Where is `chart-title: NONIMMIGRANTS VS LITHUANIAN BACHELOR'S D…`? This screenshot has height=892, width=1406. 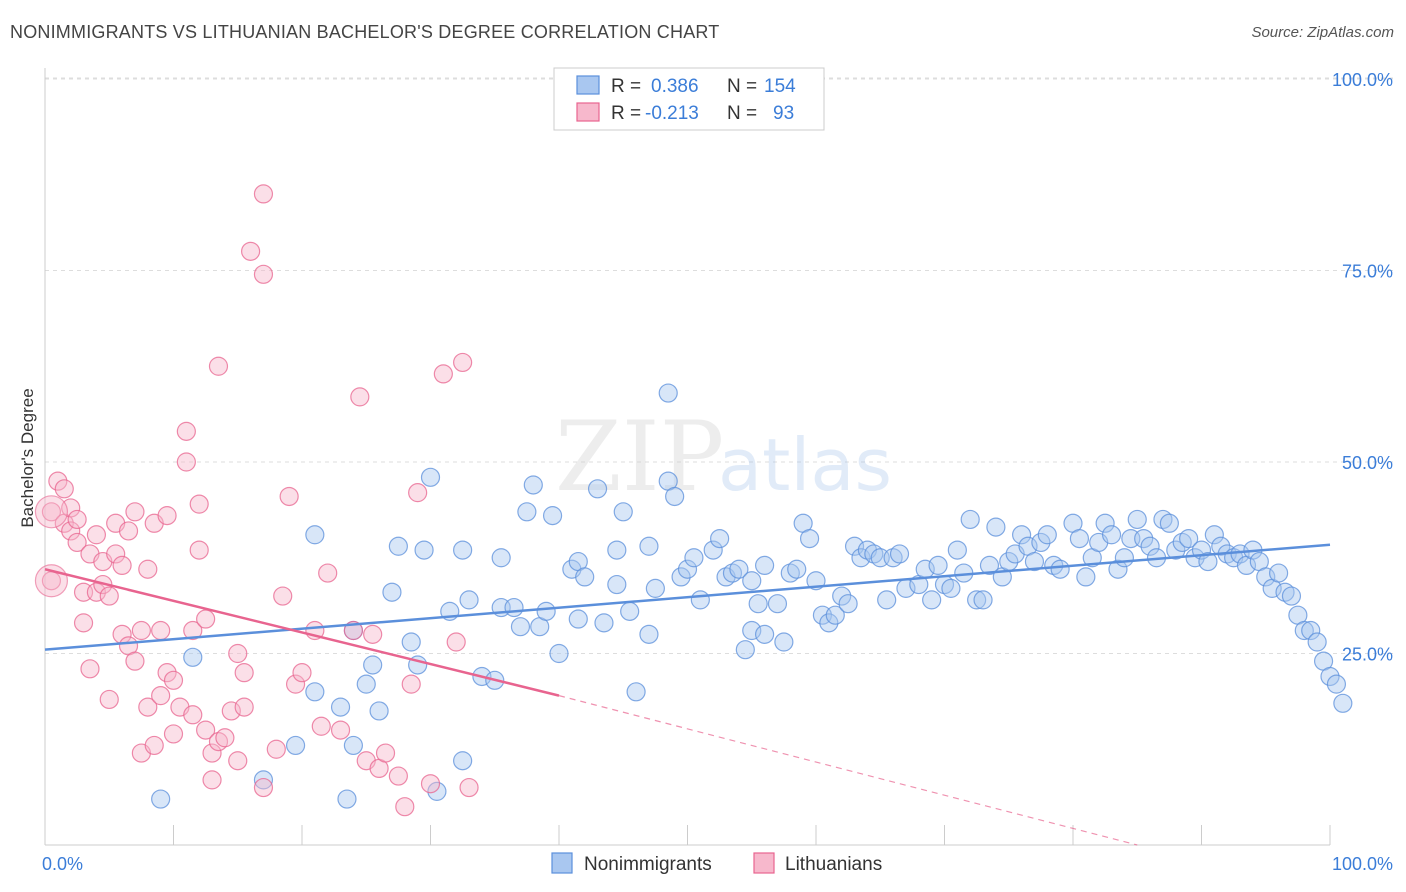
chart-title: NONIMMIGRANTS VS LITHUANIAN BACHELOR'S D… is located at coordinates (365, 32).